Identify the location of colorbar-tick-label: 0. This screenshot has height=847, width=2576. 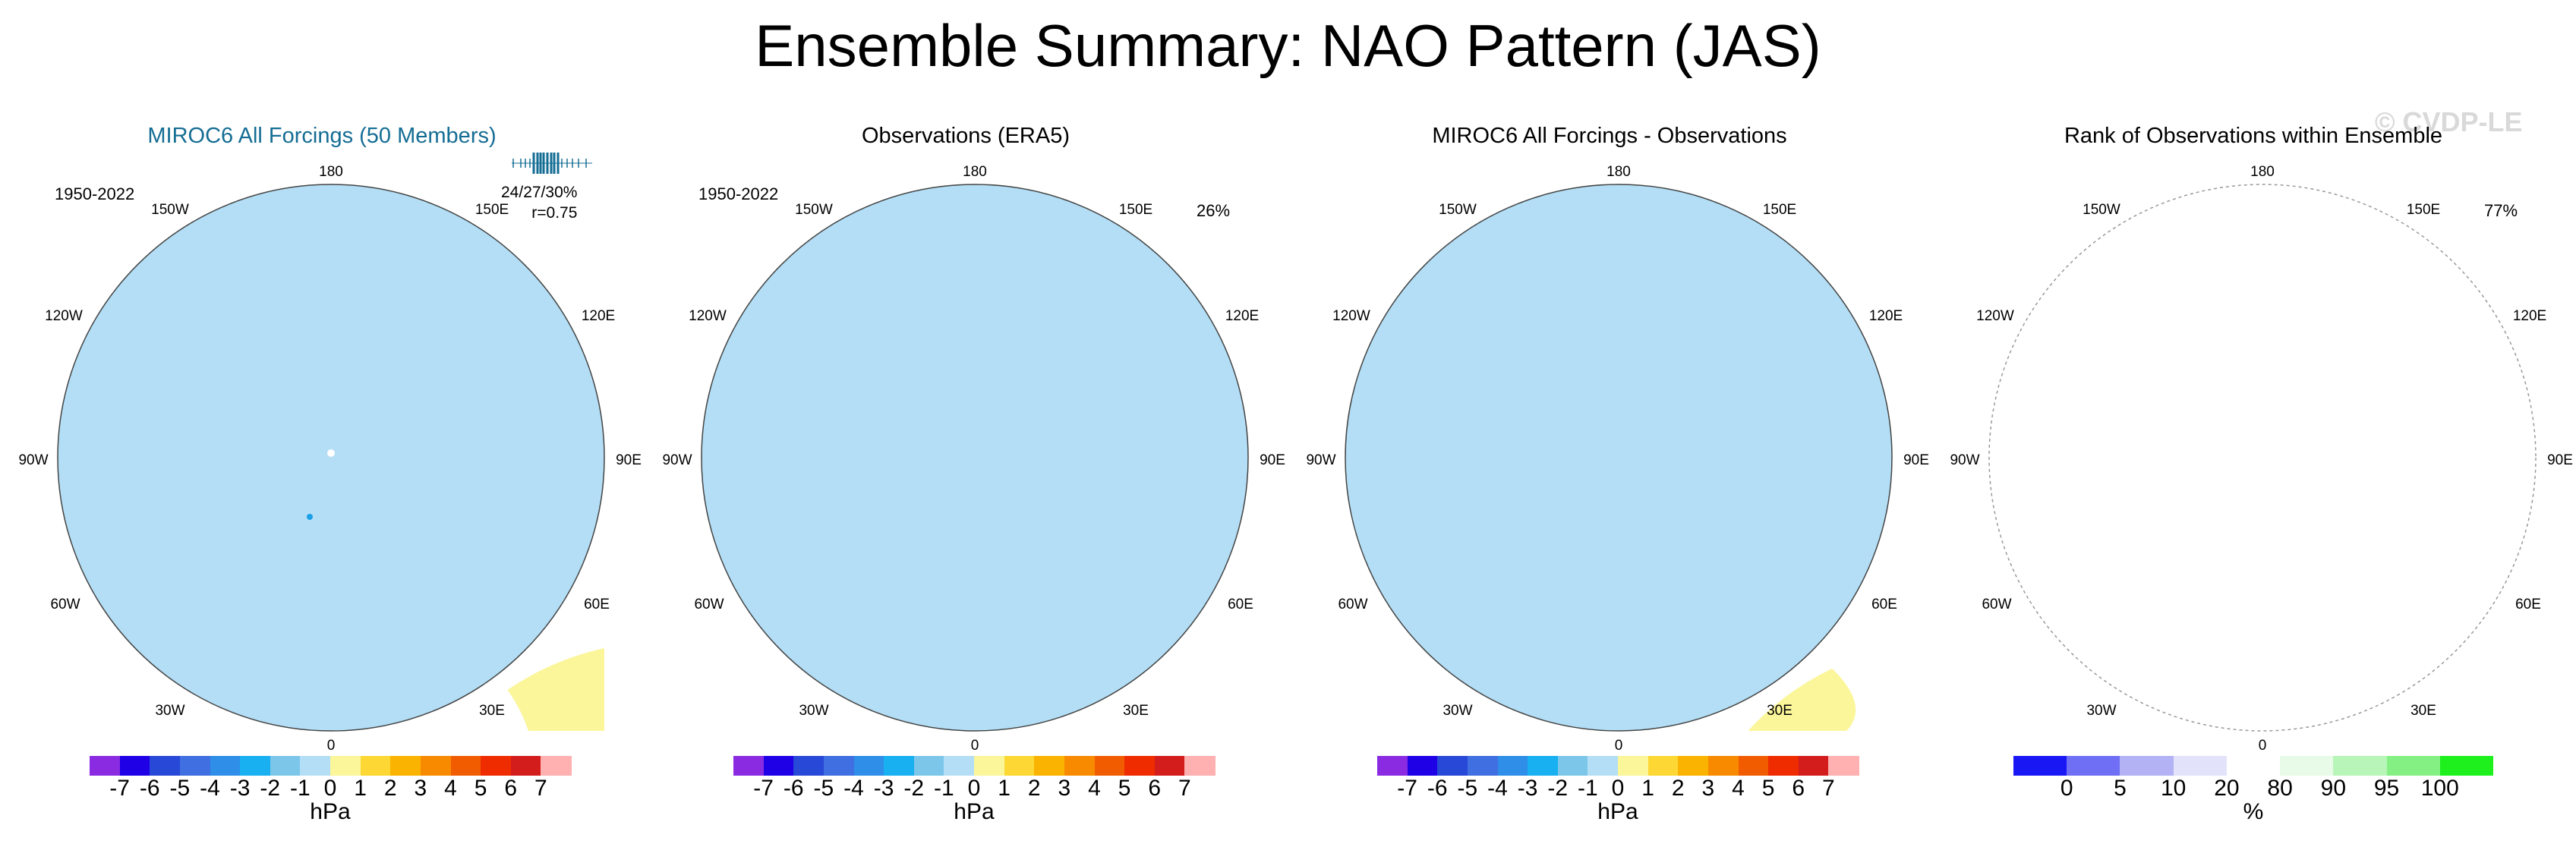
(330, 788).